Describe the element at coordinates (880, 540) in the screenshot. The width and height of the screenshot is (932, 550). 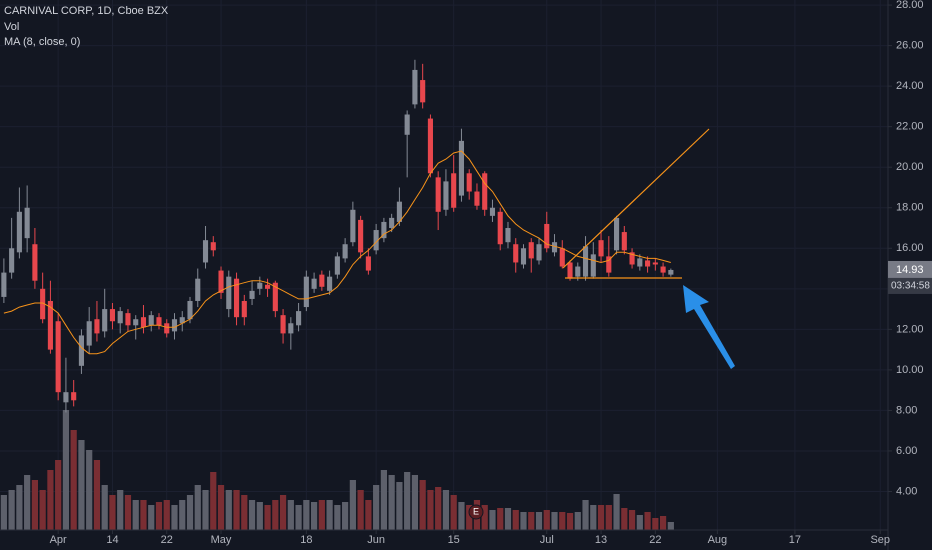
I see `x-tick-label: Sep` at that location.